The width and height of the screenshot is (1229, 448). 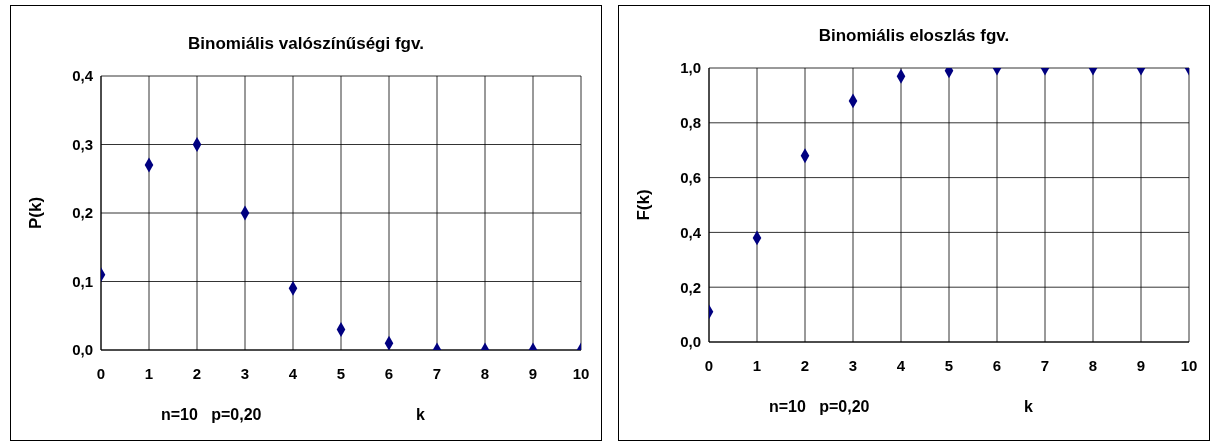 I want to click on y-tick-label: 1,0, so click(x=690, y=68).